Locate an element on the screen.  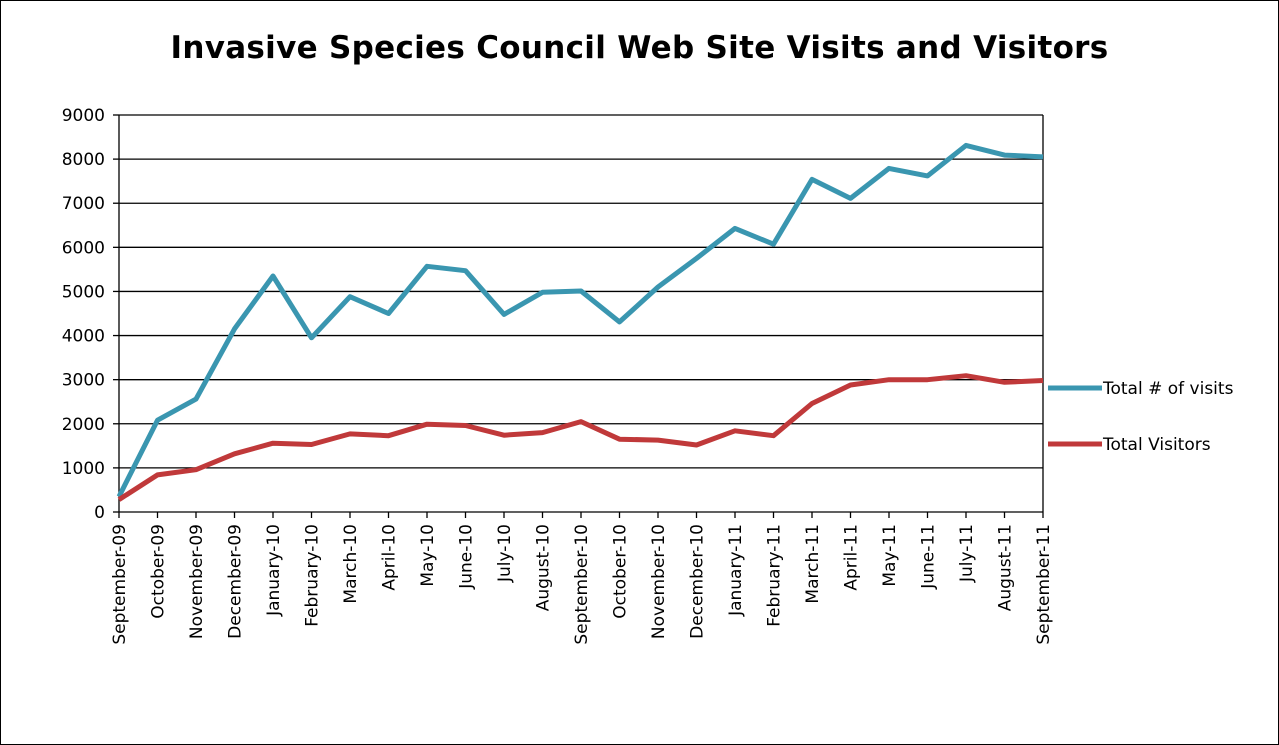
x-tick-label: December-10 is located at coordinates (698, 581).